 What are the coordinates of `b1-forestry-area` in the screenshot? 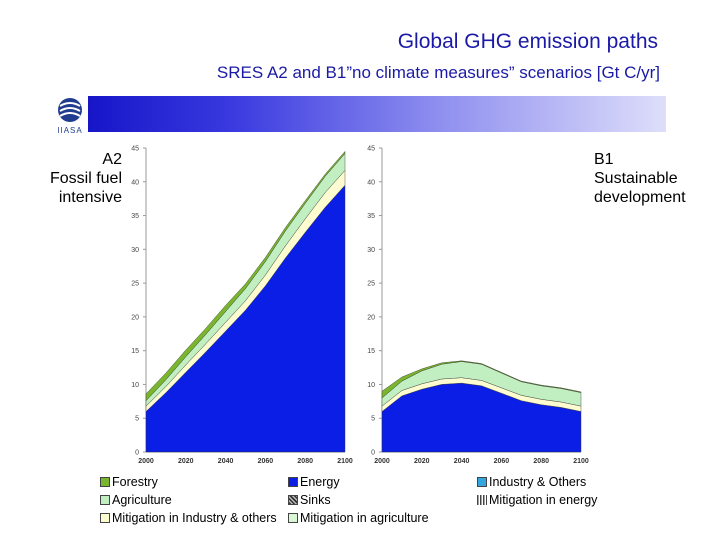 It's located at (481, 379).